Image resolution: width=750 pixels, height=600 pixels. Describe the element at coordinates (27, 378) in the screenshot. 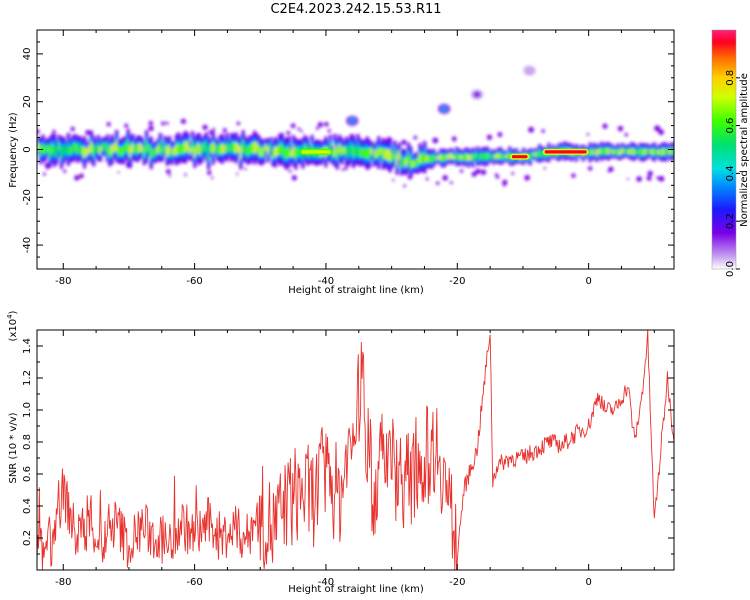

I see `y-tick-label: 1.2` at that location.